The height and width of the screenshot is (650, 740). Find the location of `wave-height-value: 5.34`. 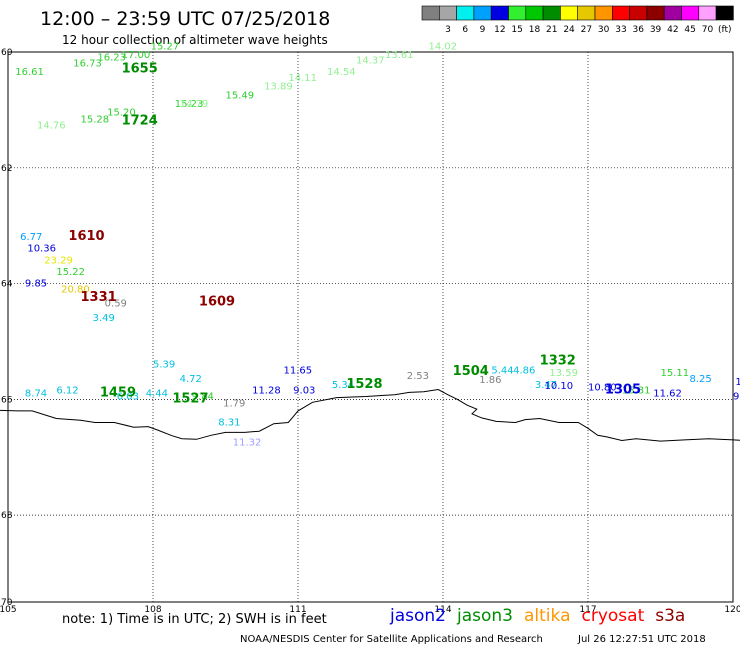

wave-height-value: 5.34 is located at coordinates (343, 385).